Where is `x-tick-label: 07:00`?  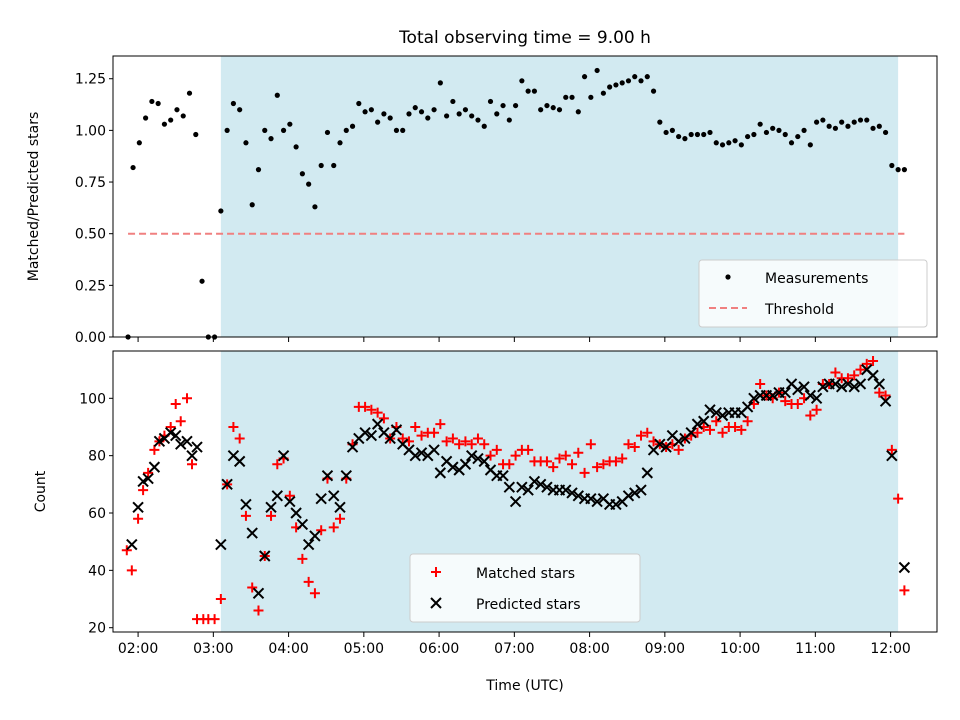 x-tick-label: 07:00 is located at coordinates (514, 649).